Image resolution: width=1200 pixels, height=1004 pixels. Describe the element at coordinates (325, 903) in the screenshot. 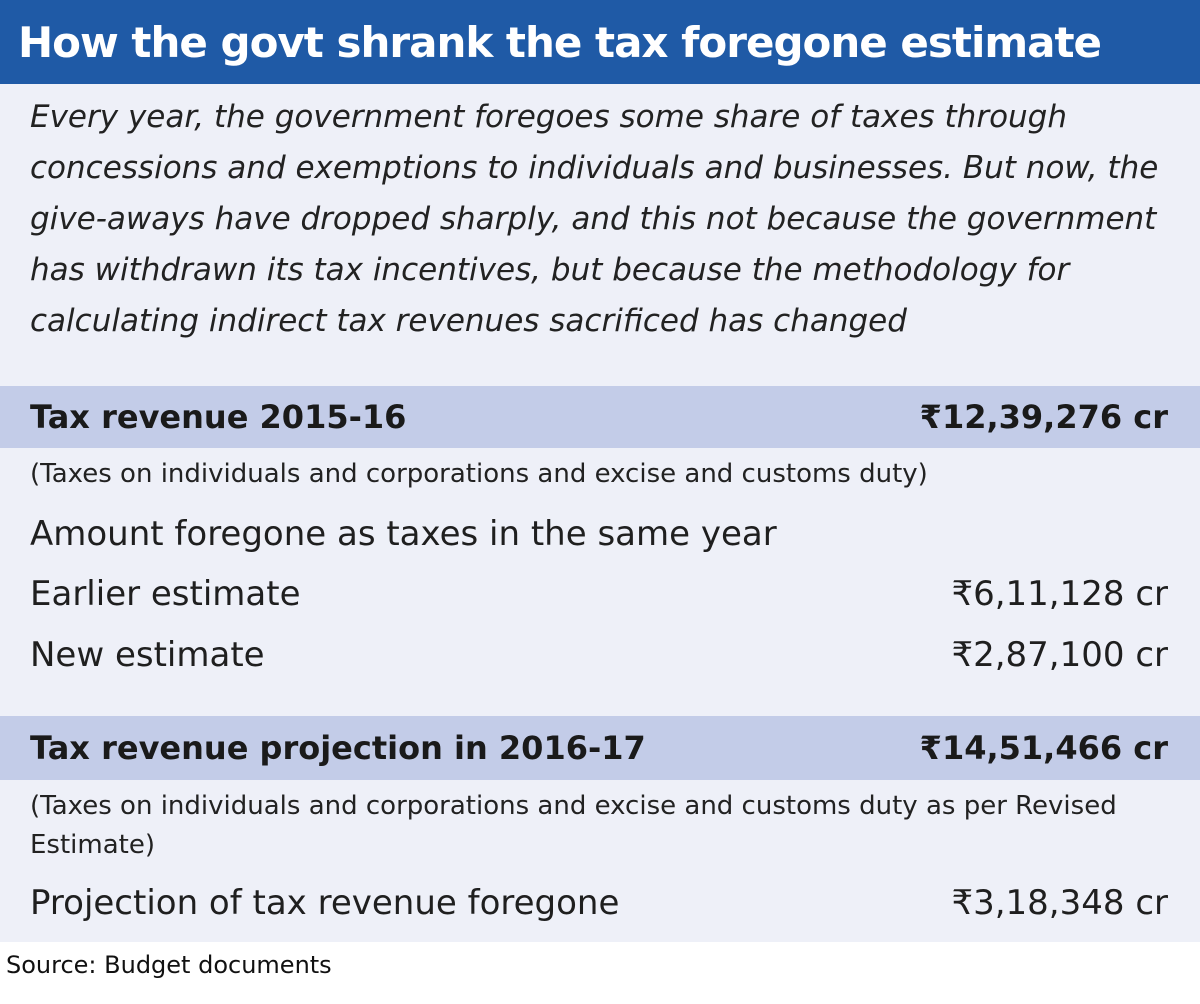

I see `projection-label: Projection of tax revenue foregone` at that location.